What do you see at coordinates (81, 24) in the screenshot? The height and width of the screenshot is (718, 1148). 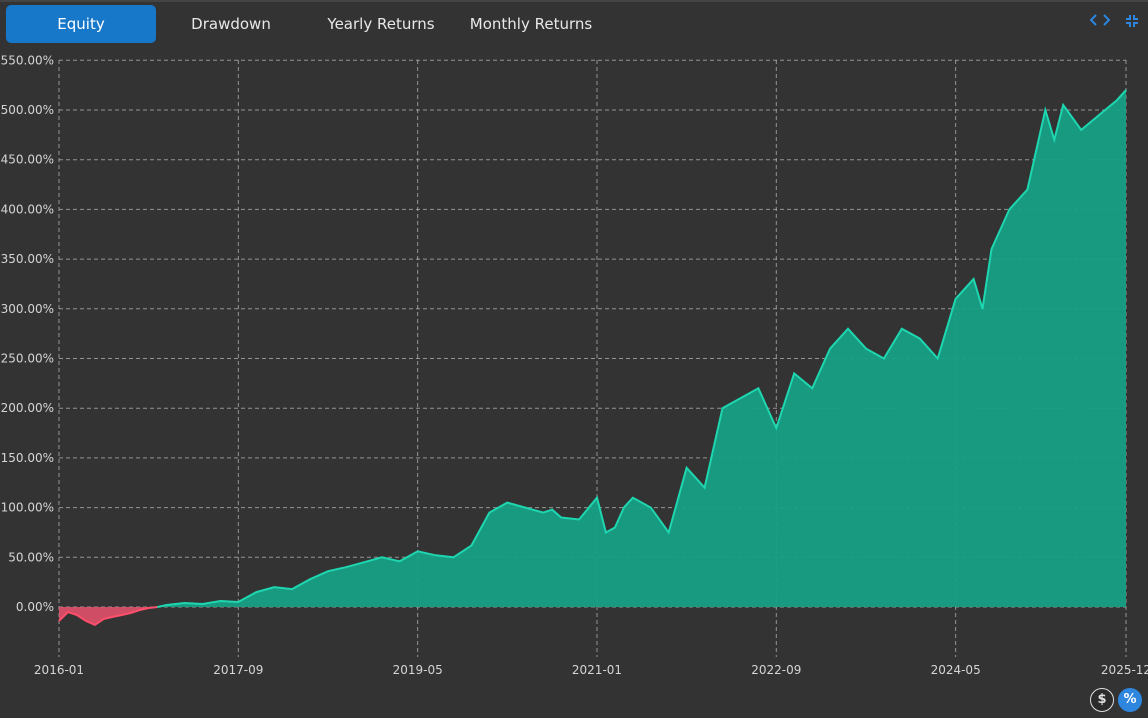 I see `tab-equity: Equity` at bounding box center [81, 24].